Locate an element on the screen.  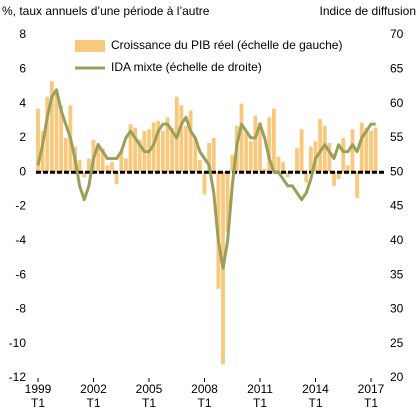
legend-label: IDA mixte (échelle de droite) is located at coordinates (186, 67).